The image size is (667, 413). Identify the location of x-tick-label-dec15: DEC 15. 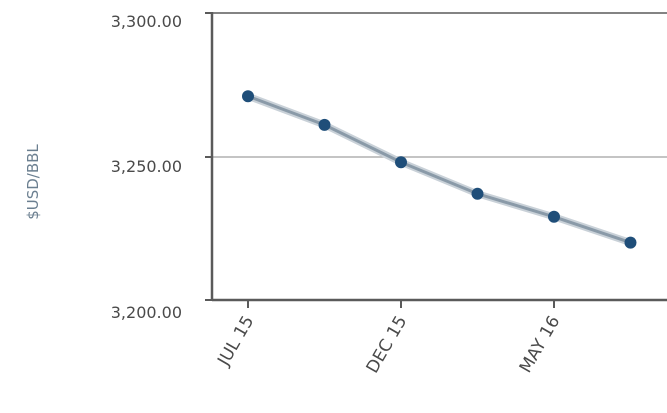
(387, 345).